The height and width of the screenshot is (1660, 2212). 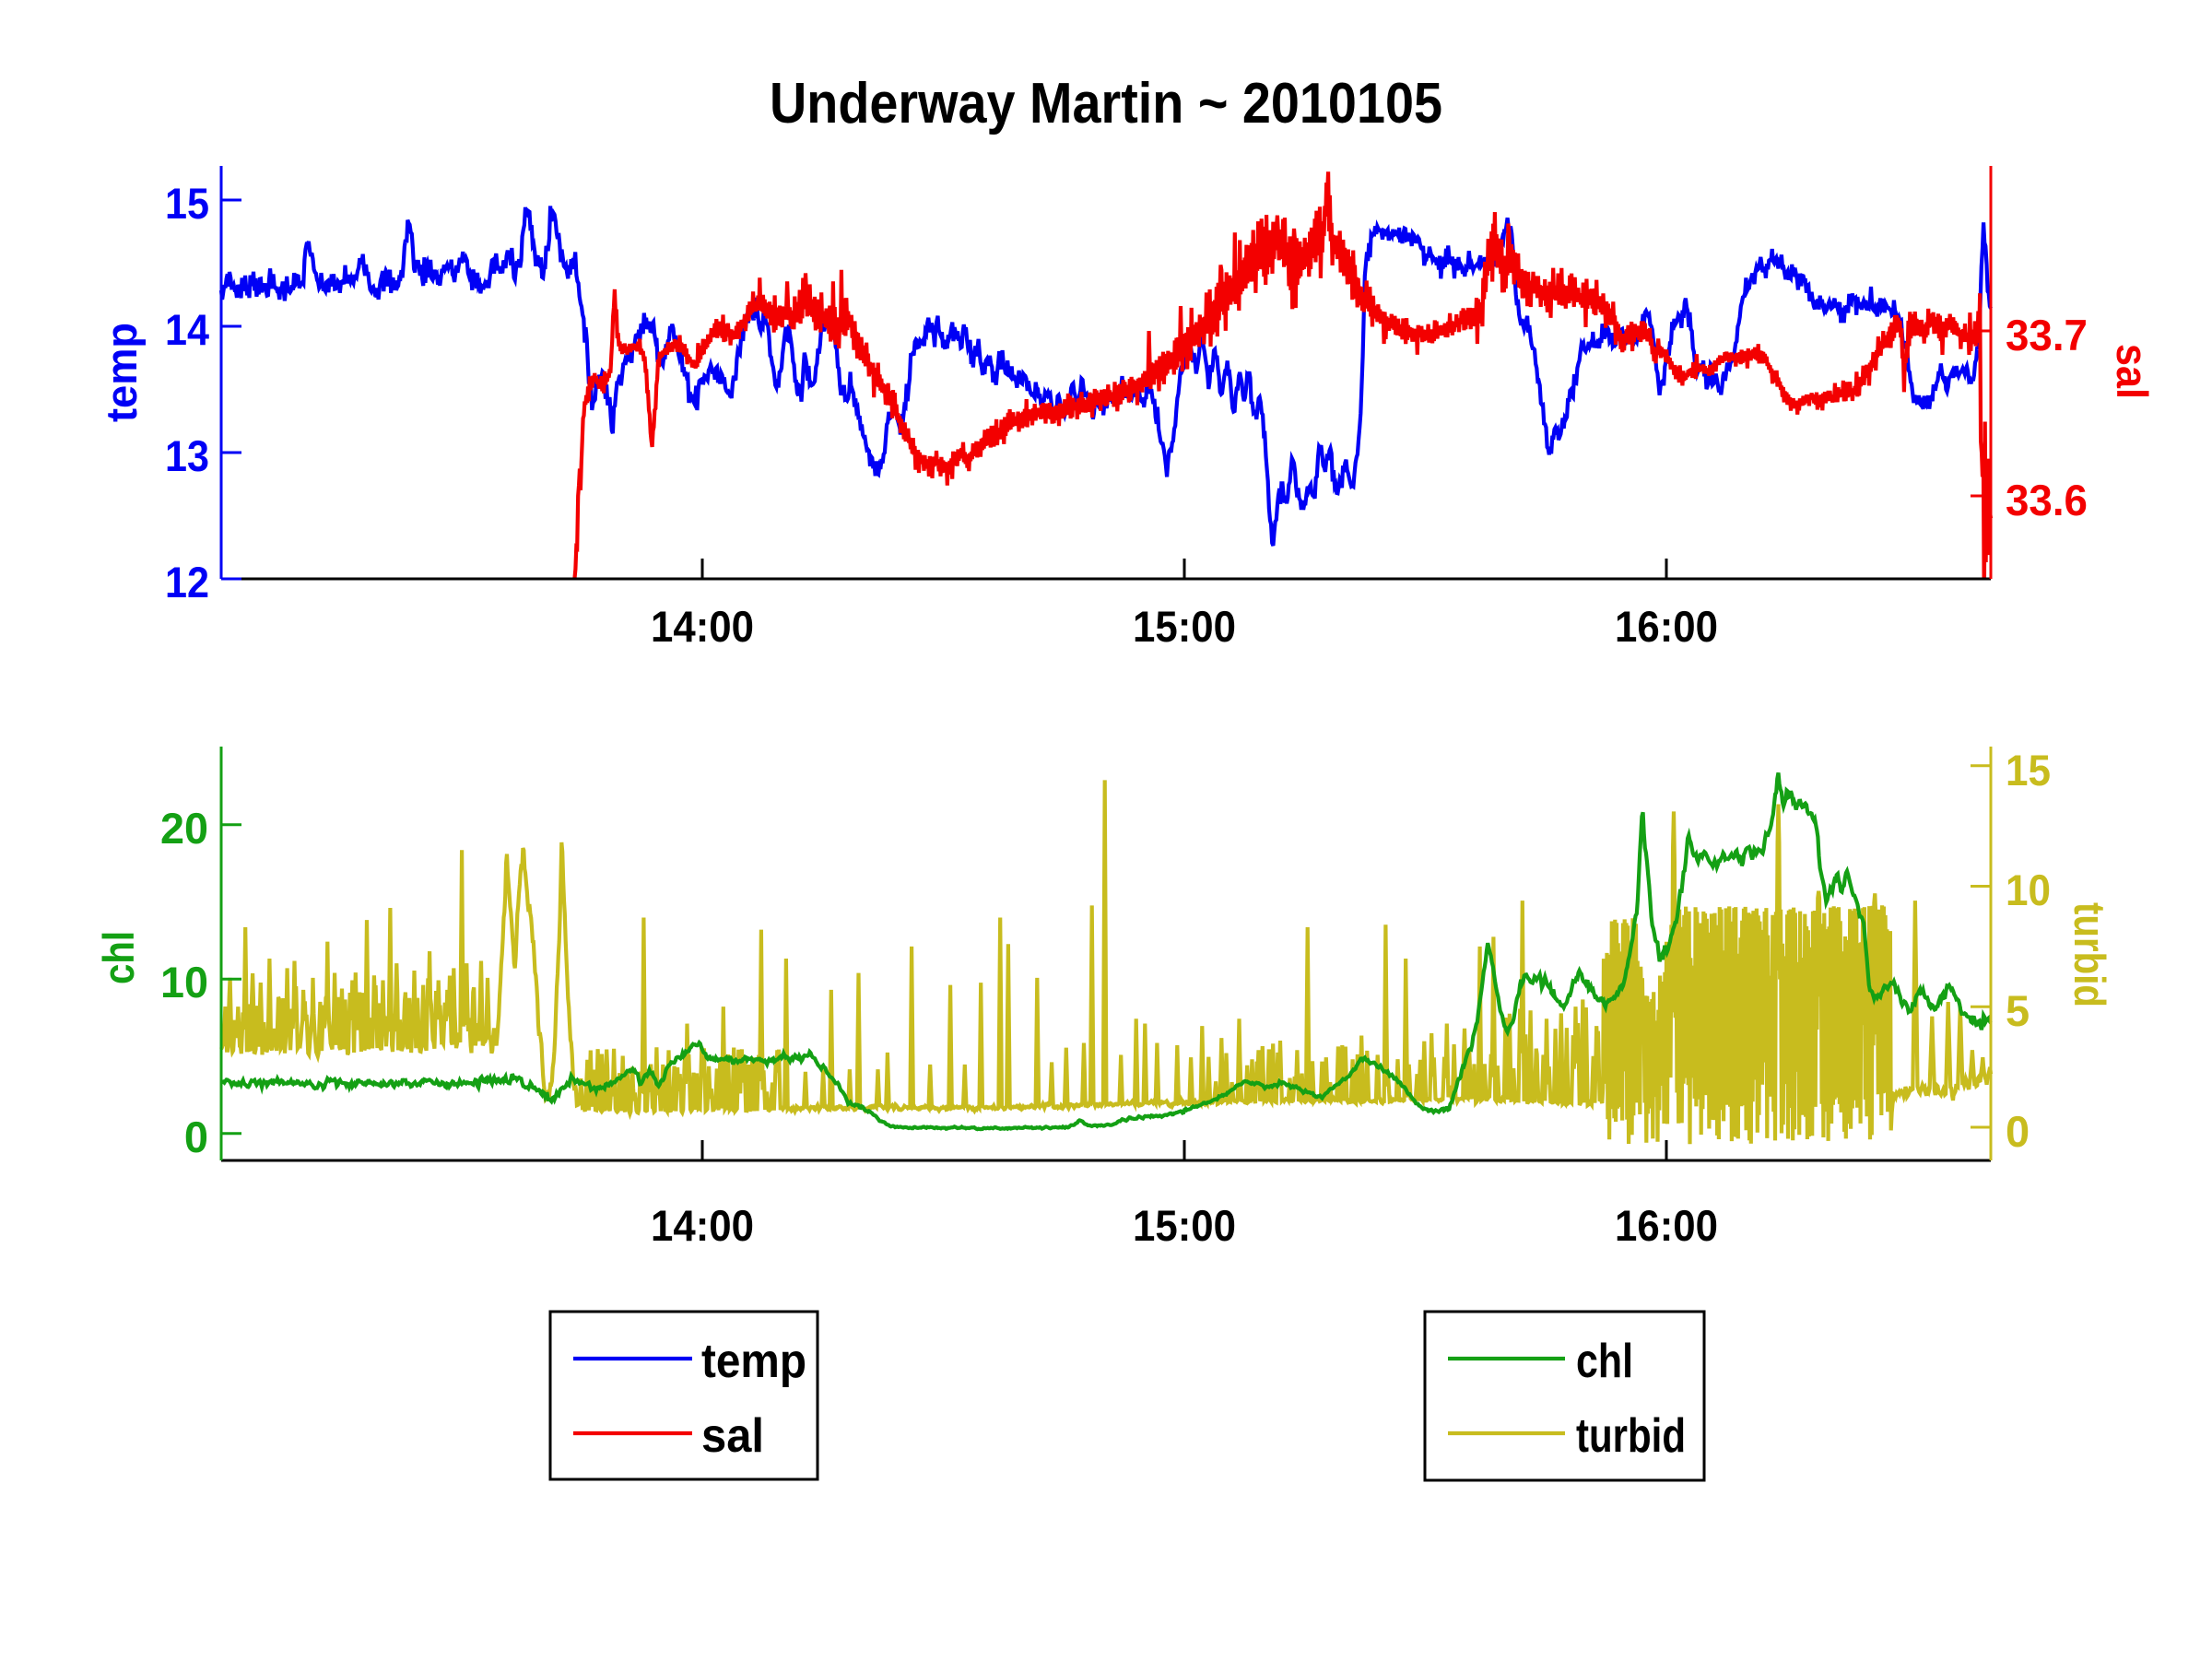 What do you see at coordinates (187, 582) in the screenshot?
I see `svg-text: 12` at bounding box center [187, 582].